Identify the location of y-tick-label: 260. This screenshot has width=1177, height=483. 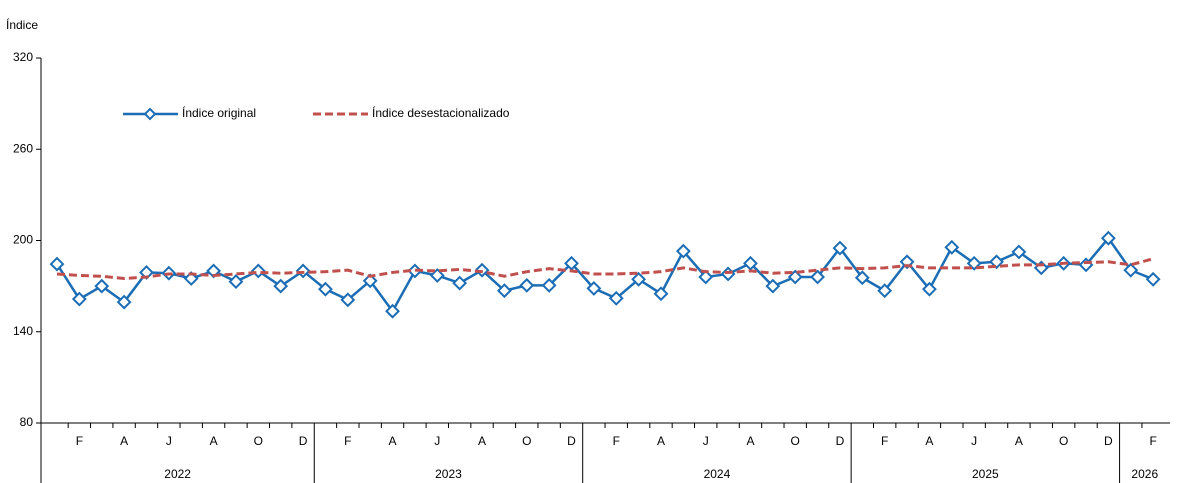
(23, 148).